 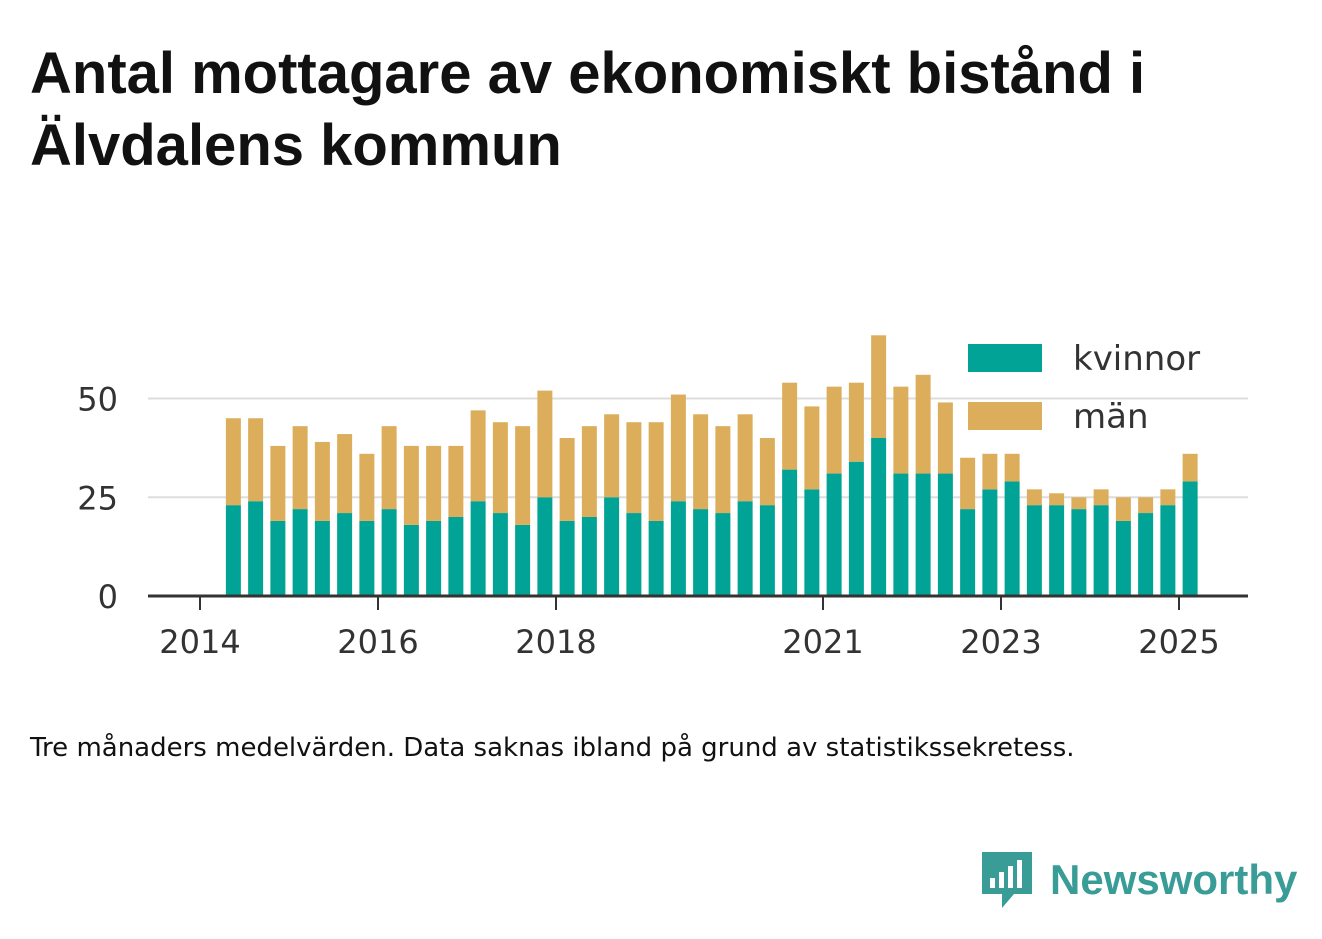 What do you see at coordinates (990, 471) in the screenshot?
I see `bar-man-2022-Q4` at bounding box center [990, 471].